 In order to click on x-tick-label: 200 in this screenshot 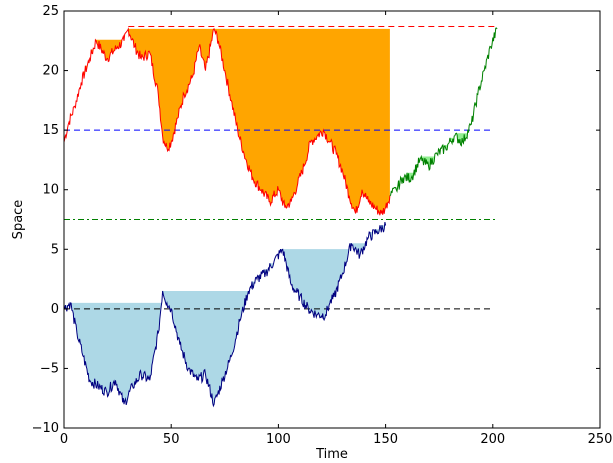, I will do `click(492, 439)`.